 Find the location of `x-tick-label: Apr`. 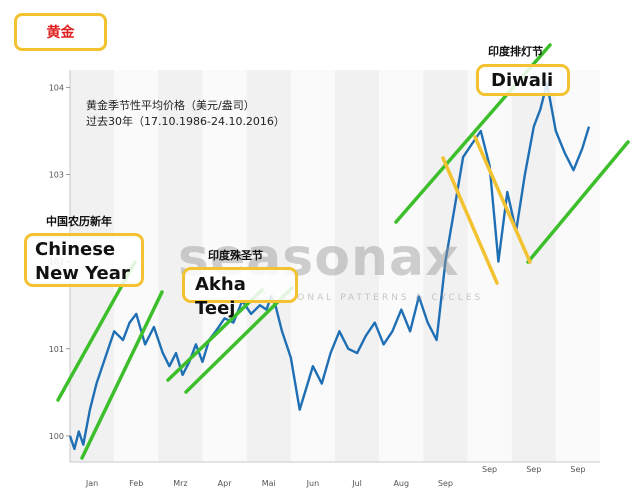

x-tick-label: Apr is located at coordinates (225, 483).